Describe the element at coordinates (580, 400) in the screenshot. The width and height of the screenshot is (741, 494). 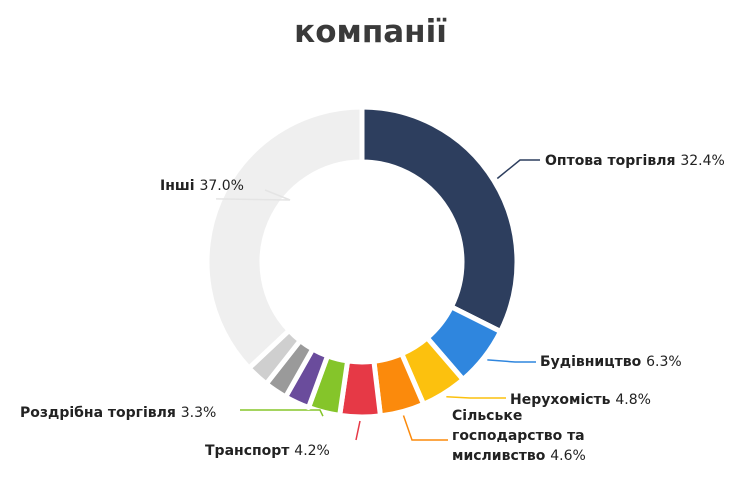
I see `slice-label-2: Нерухомість 4.8%` at that location.